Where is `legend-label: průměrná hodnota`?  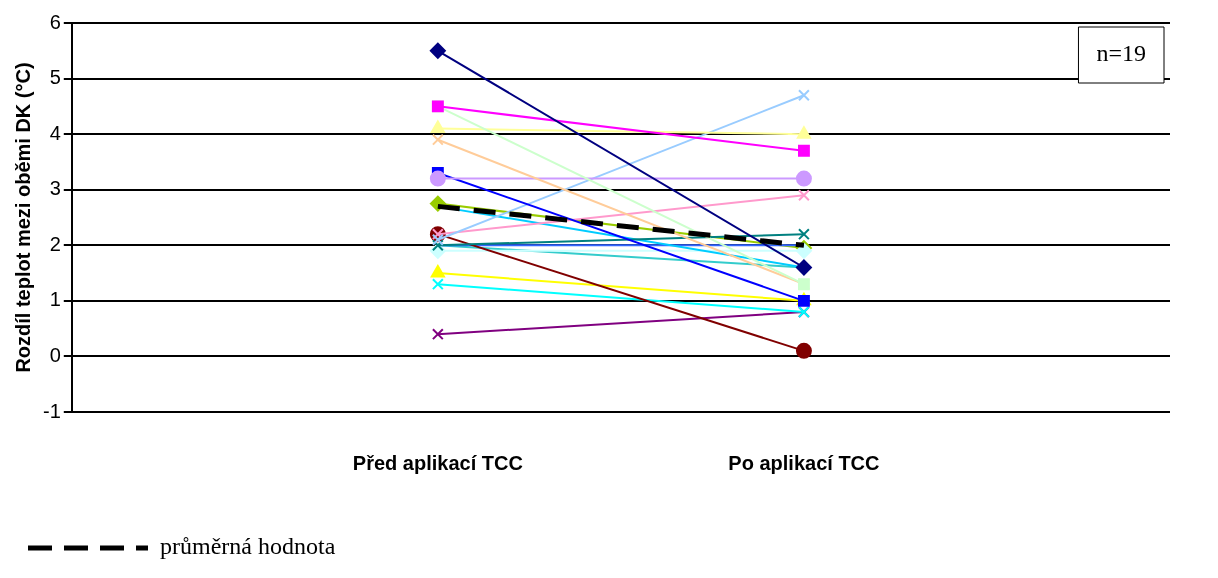
legend-label: průměrná hodnota is located at coordinates (248, 546).